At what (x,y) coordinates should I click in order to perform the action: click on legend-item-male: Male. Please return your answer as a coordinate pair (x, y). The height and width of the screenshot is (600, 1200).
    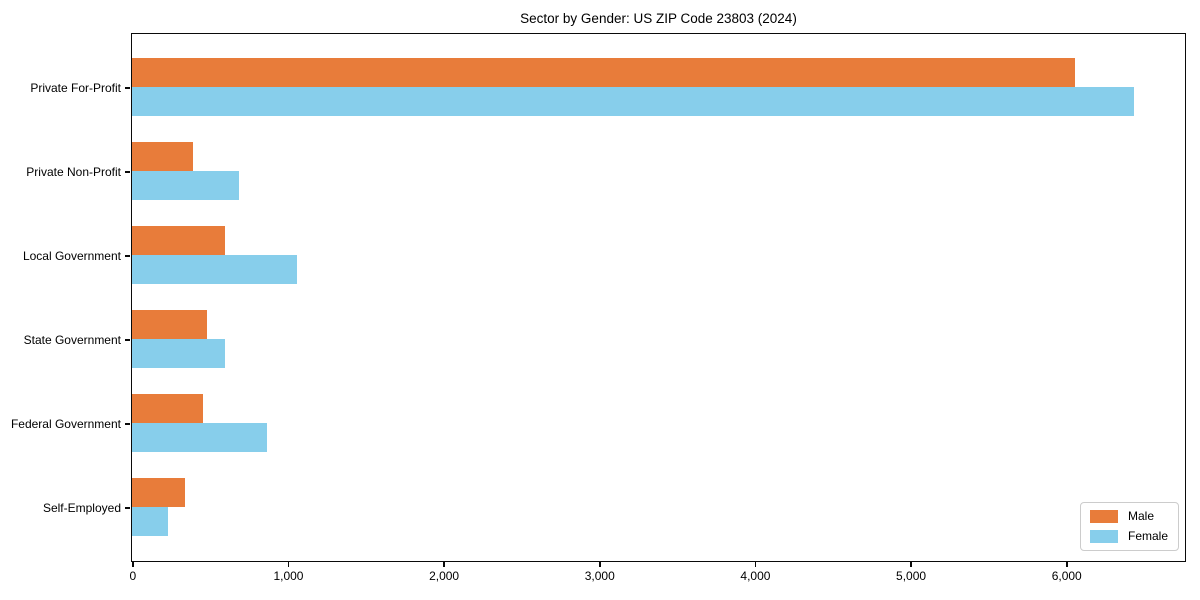
    Looking at the image, I should click on (1128, 516).